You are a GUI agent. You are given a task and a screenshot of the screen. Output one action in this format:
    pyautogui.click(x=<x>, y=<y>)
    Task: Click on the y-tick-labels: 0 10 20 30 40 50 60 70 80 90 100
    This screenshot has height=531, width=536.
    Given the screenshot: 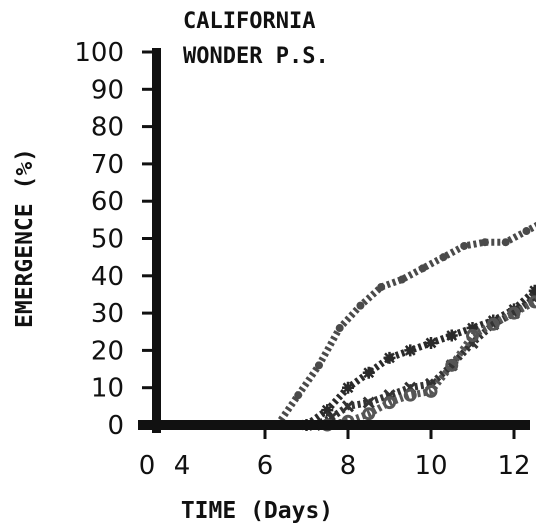 What is the action you would take?
    pyautogui.click(x=99, y=239)
    